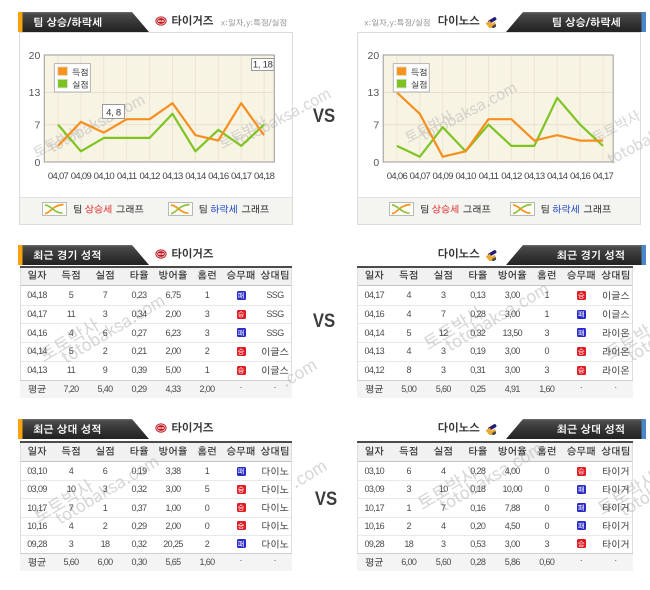  Describe the element at coordinates (397, 176) in the screenshot. I see `svg-text: 04,06` at that location.